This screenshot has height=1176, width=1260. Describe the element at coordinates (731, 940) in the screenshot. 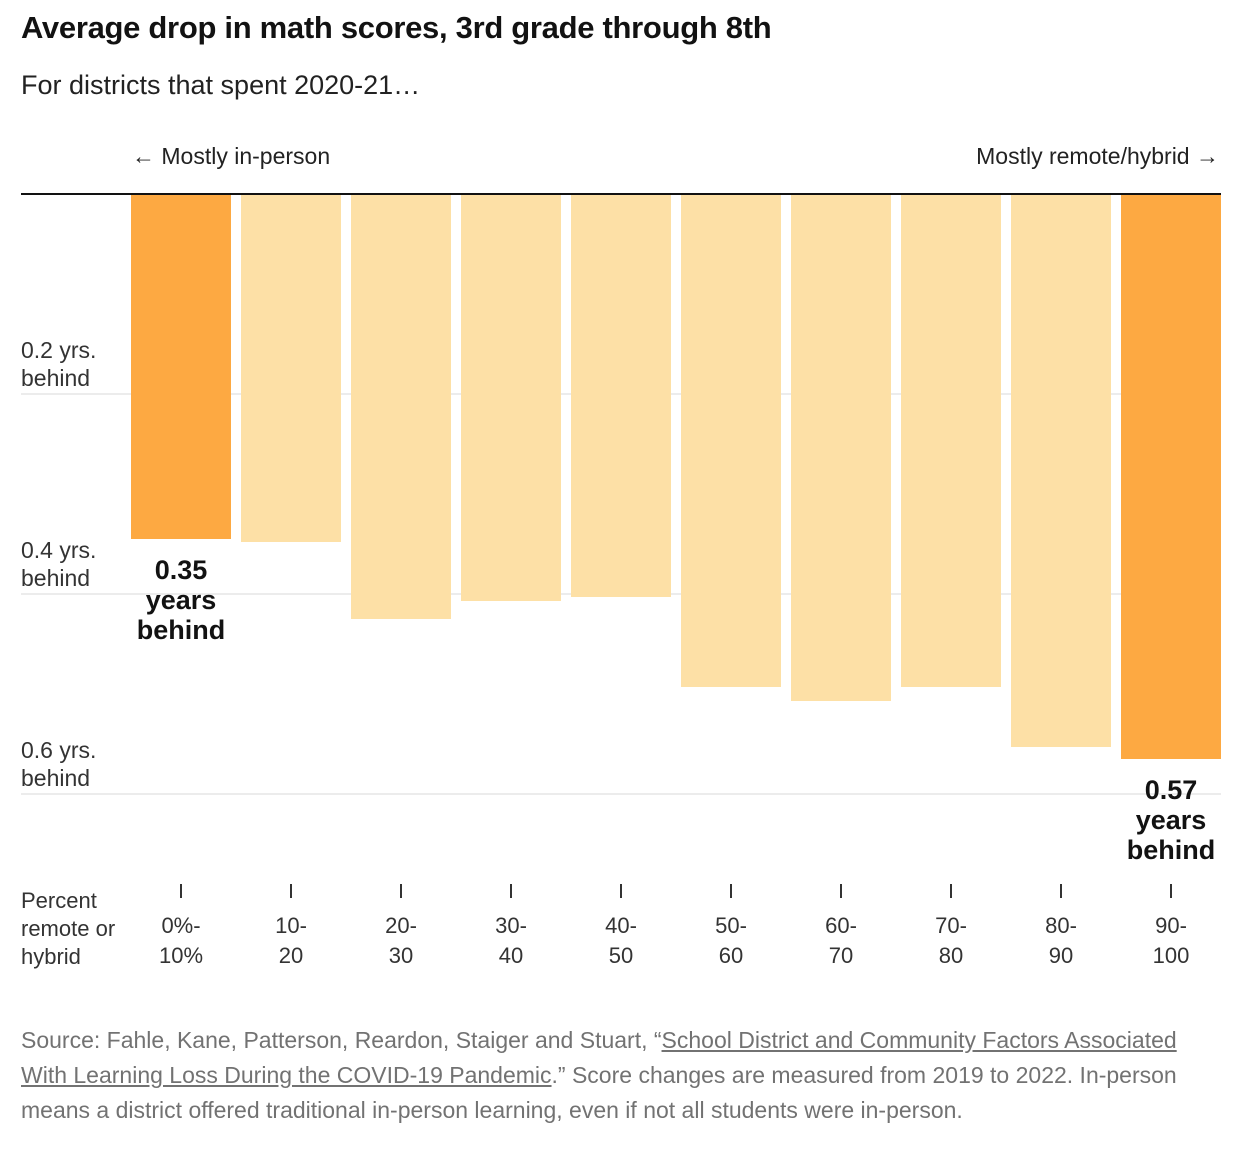

I see `x-tick-label: 50-60` at that location.